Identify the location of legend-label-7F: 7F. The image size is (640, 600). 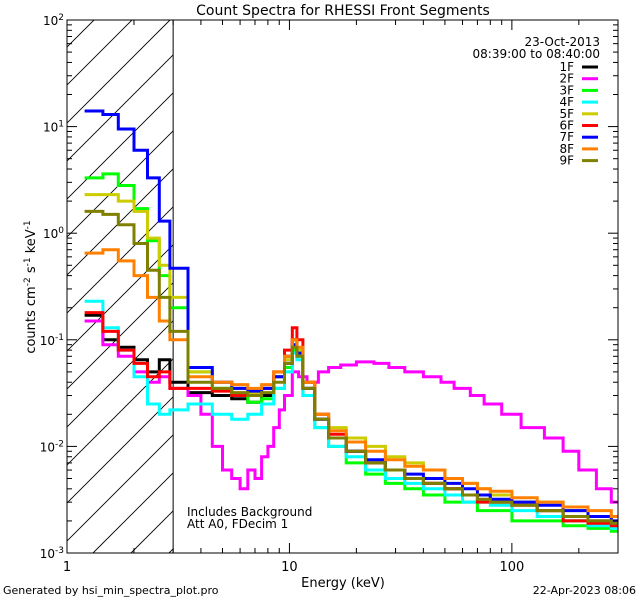
(566, 137).